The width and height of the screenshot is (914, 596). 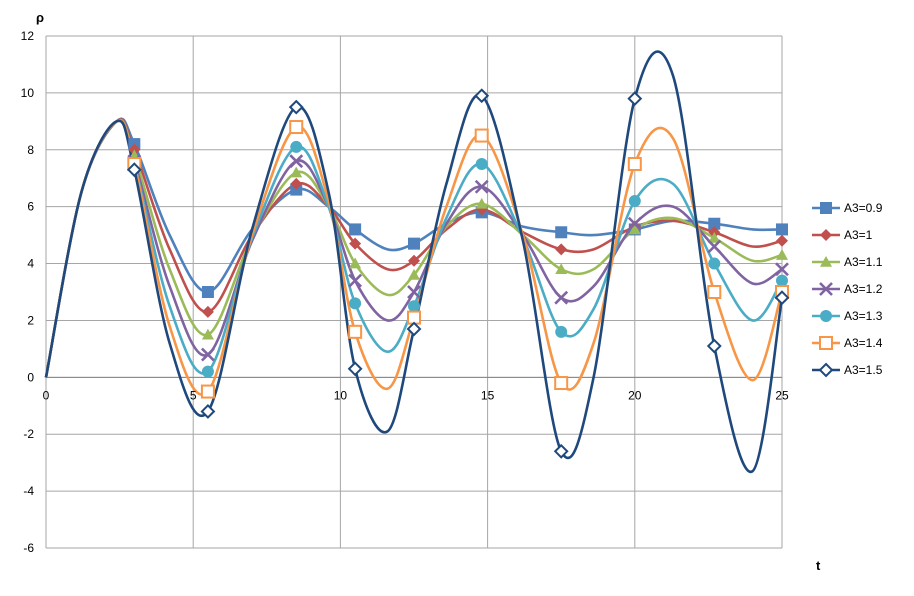 I want to click on y-tick-label: 6, so click(x=30, y=207).